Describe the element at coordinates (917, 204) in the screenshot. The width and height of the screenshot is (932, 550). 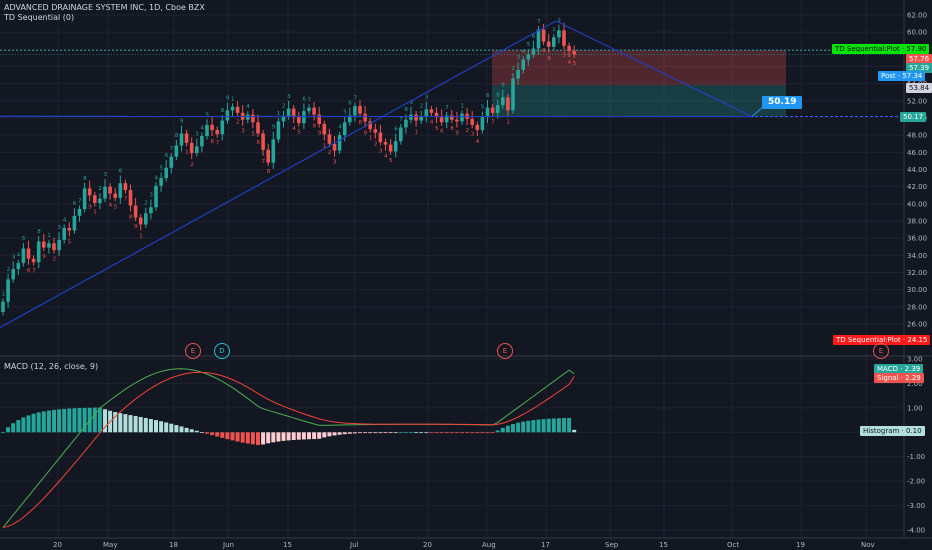
I see `price-tick-label: 40.00` at that location.